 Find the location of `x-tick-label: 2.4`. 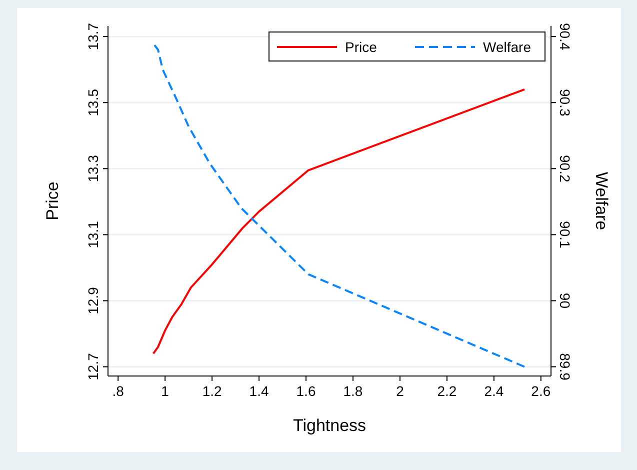

x-tick-label: 2.4 is located at coordinates (494, 391).